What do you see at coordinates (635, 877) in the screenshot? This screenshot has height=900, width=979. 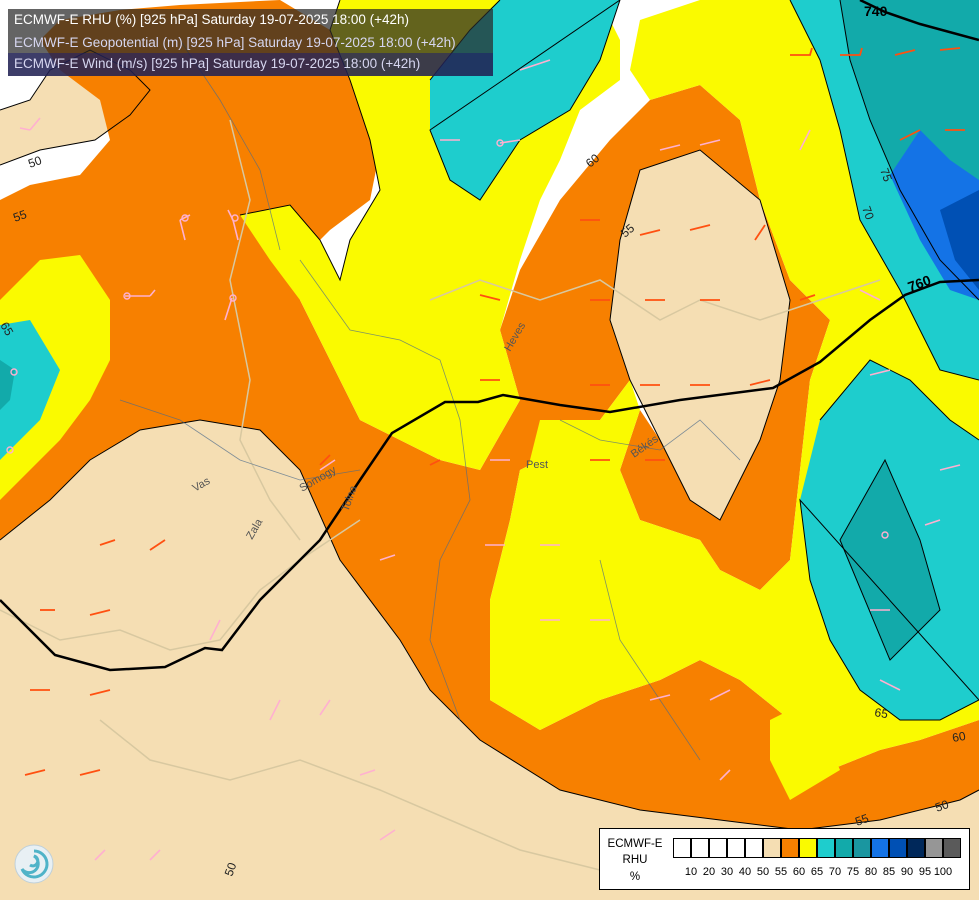 I see `legend-title-unit: %` at bounding box center [635, 877].